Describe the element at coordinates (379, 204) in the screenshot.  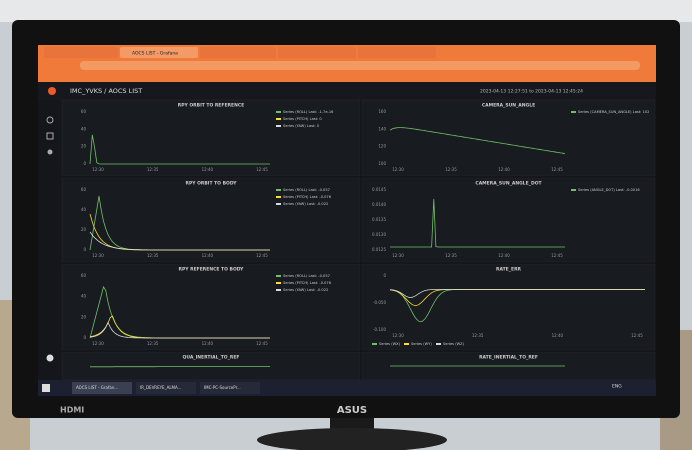
I see `y-tick-label: 0.0140` at that location.